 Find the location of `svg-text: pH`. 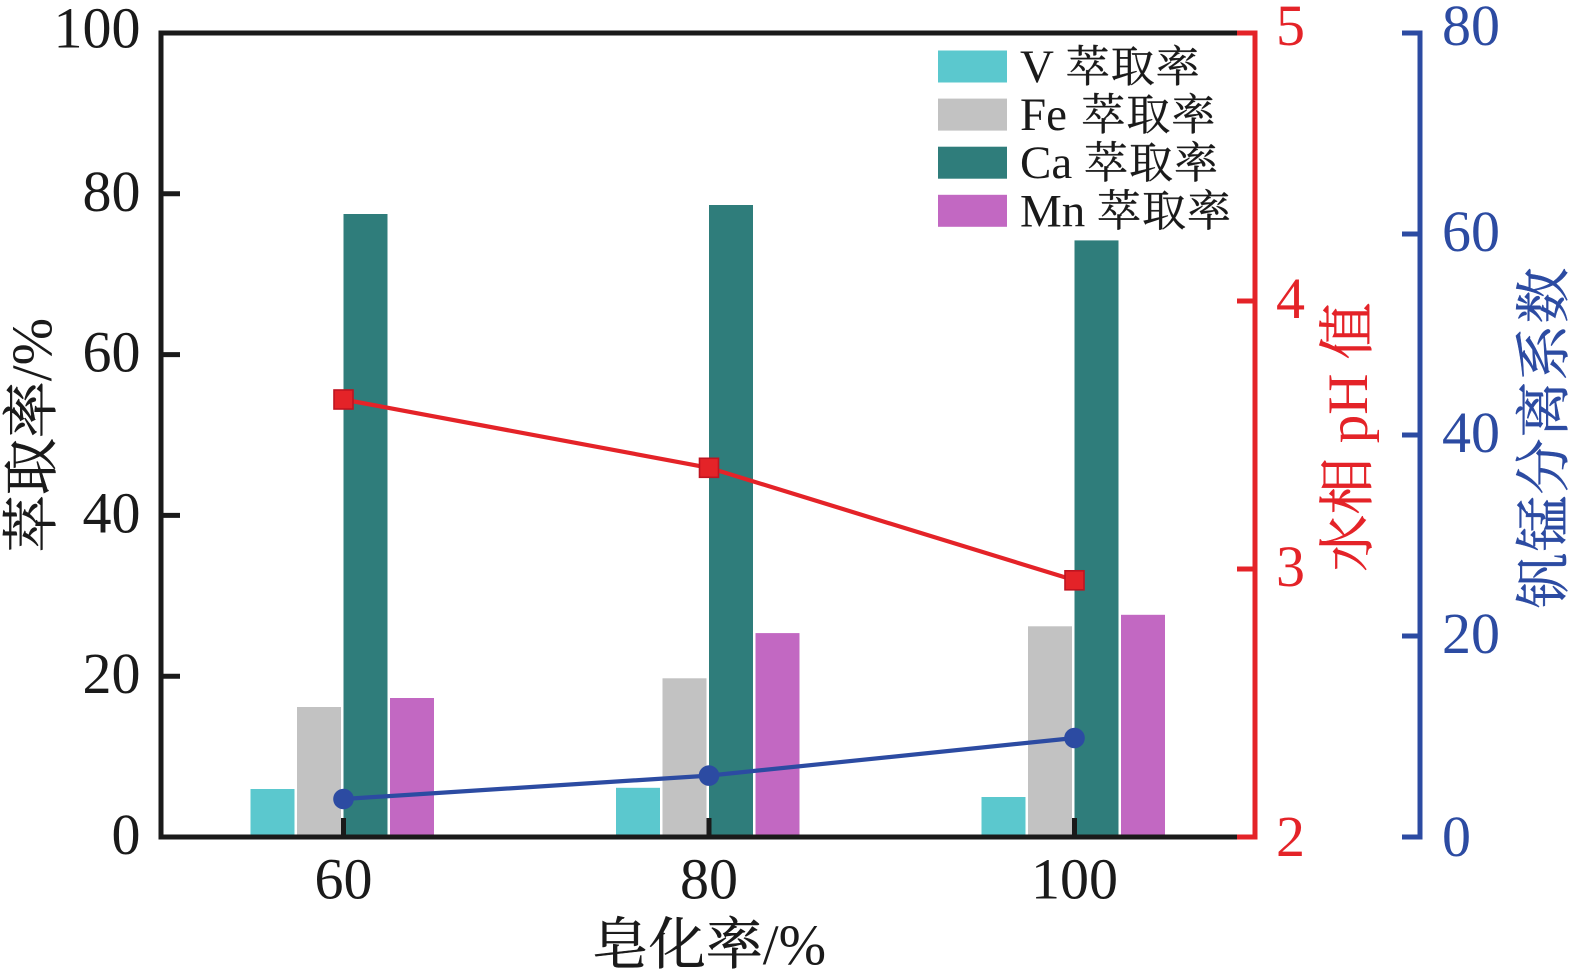

svg-text: pH is located at coordinates (1348, 409).